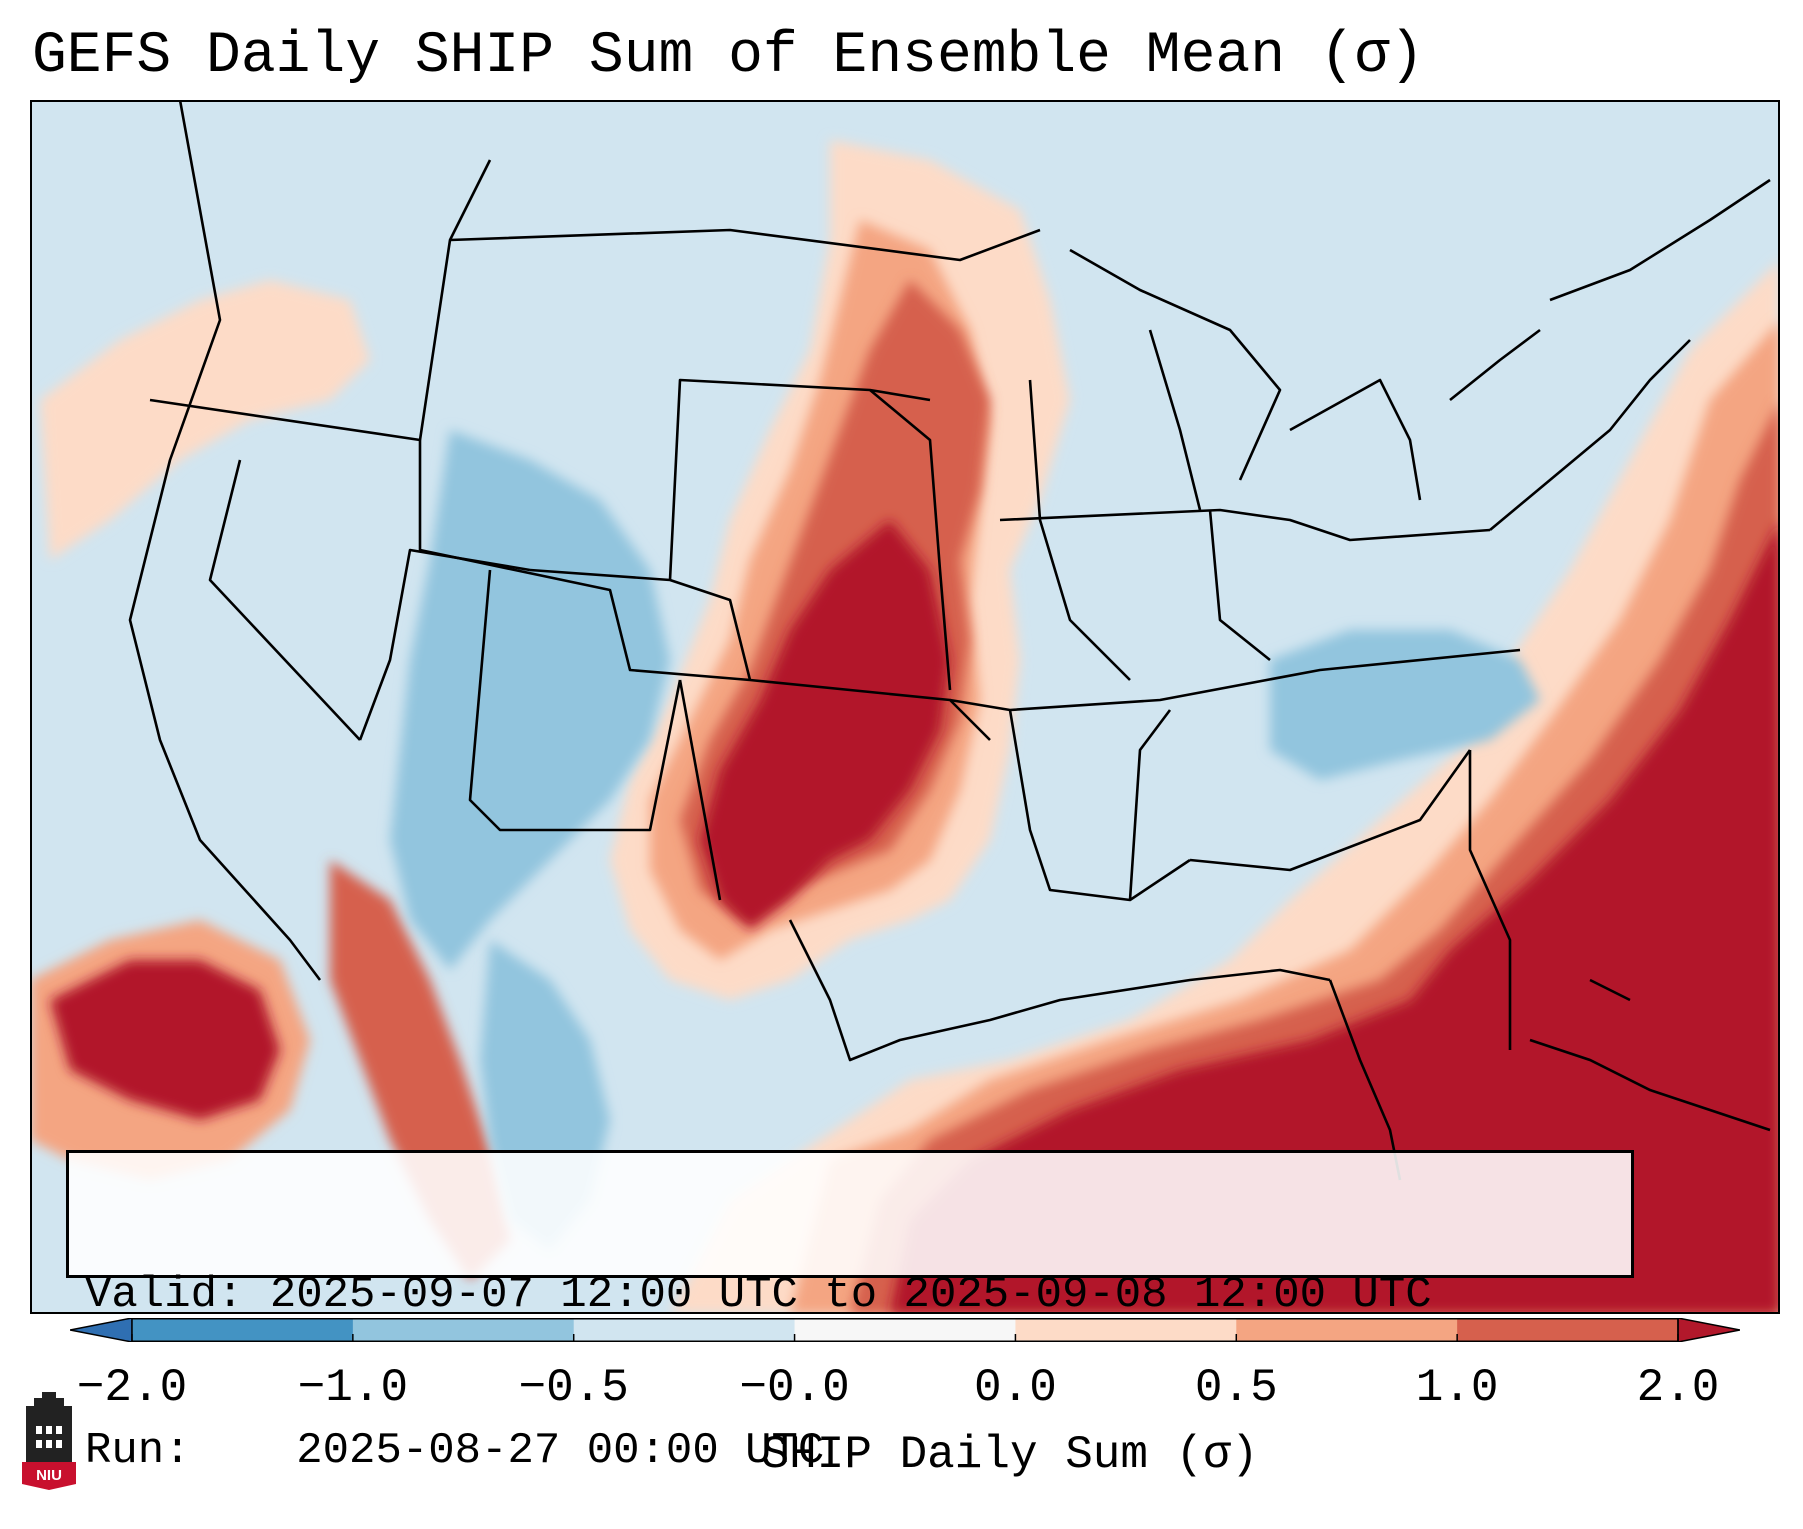  I want to click on southern-plains-extreme, so click(825, 725).